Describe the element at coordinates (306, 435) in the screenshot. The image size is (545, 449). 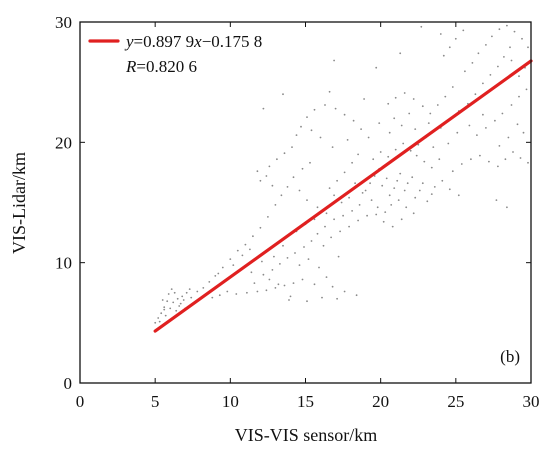
I see `x-axis-label: VIS-VIS sensor/km` at that location.